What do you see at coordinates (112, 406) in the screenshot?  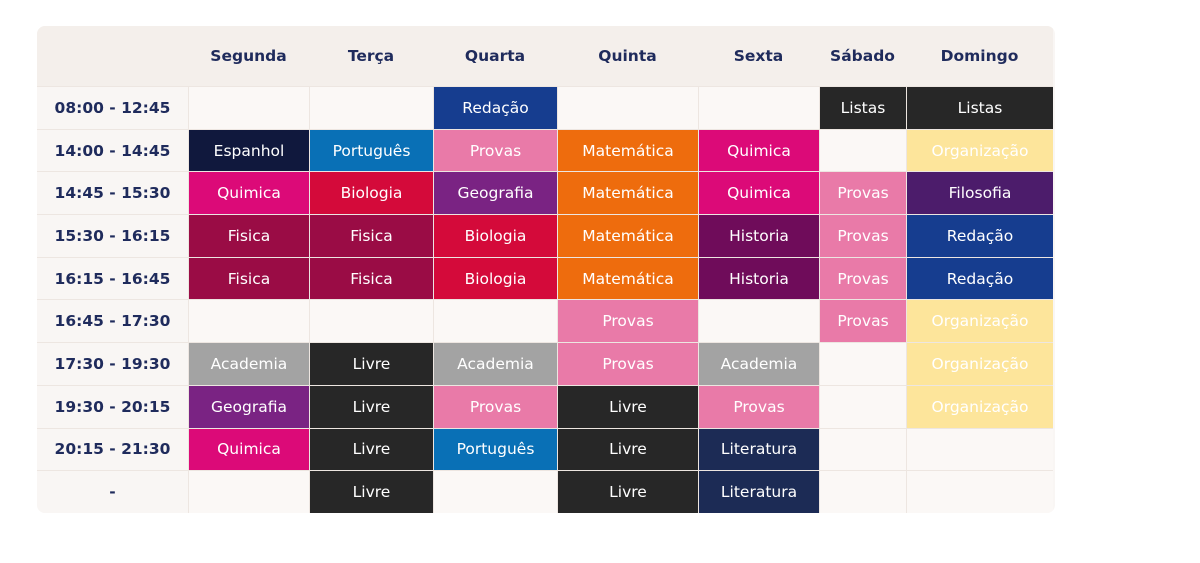 I see `time-slot-label: 19:30 - 20:15` at bounding box center [112, 406].